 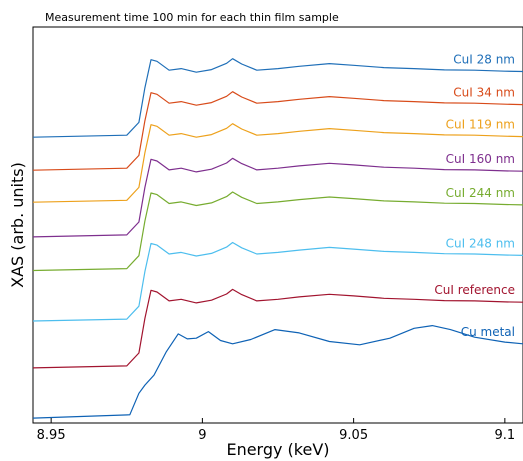 I want to click on x-tick-label: 9.1, so click(x=505, y=435).